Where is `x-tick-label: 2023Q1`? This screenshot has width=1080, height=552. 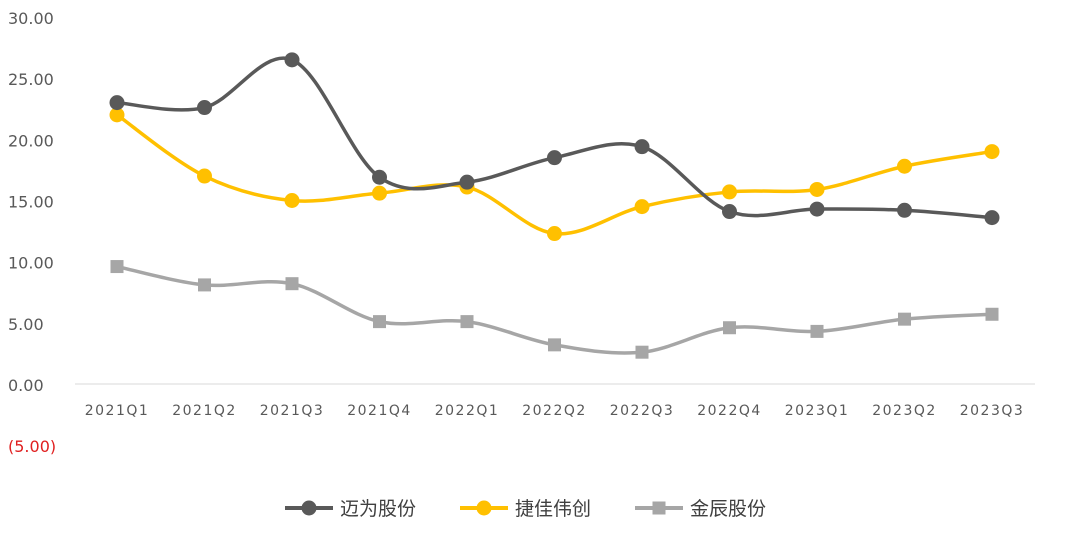 x-tick-label: 2023Q1 is located at coordinates (817, 411).